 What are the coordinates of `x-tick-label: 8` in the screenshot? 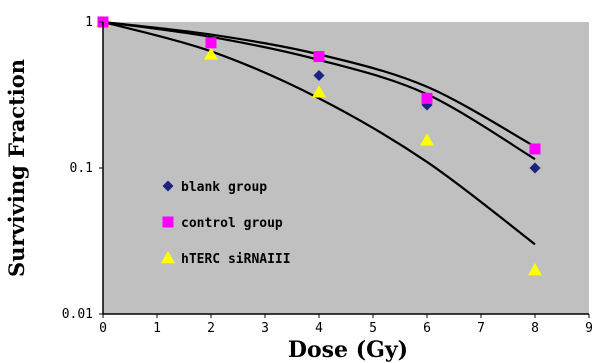 It's located at (535, 328).